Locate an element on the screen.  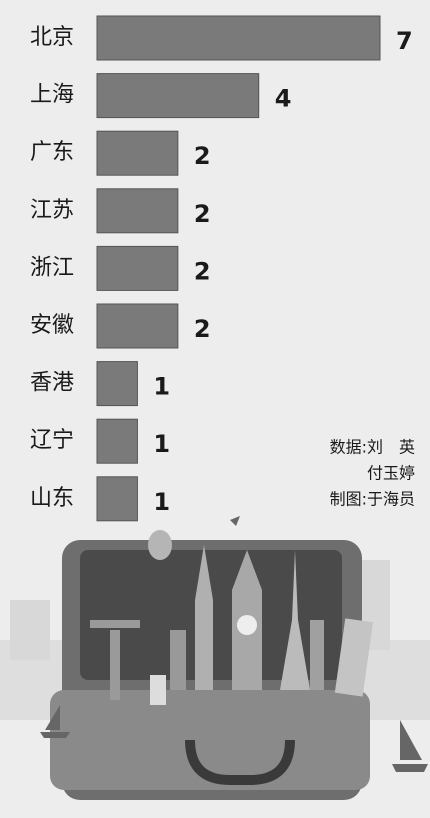
category-label: 浙江 is located at coordinates (52, 267).